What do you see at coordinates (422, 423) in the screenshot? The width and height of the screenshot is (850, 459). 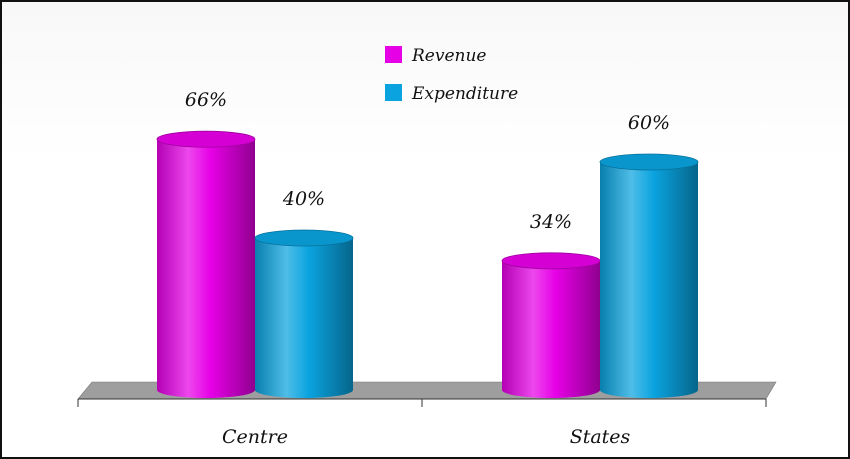 I see `x-axis: Centre States` at bounding box center [422, 423].